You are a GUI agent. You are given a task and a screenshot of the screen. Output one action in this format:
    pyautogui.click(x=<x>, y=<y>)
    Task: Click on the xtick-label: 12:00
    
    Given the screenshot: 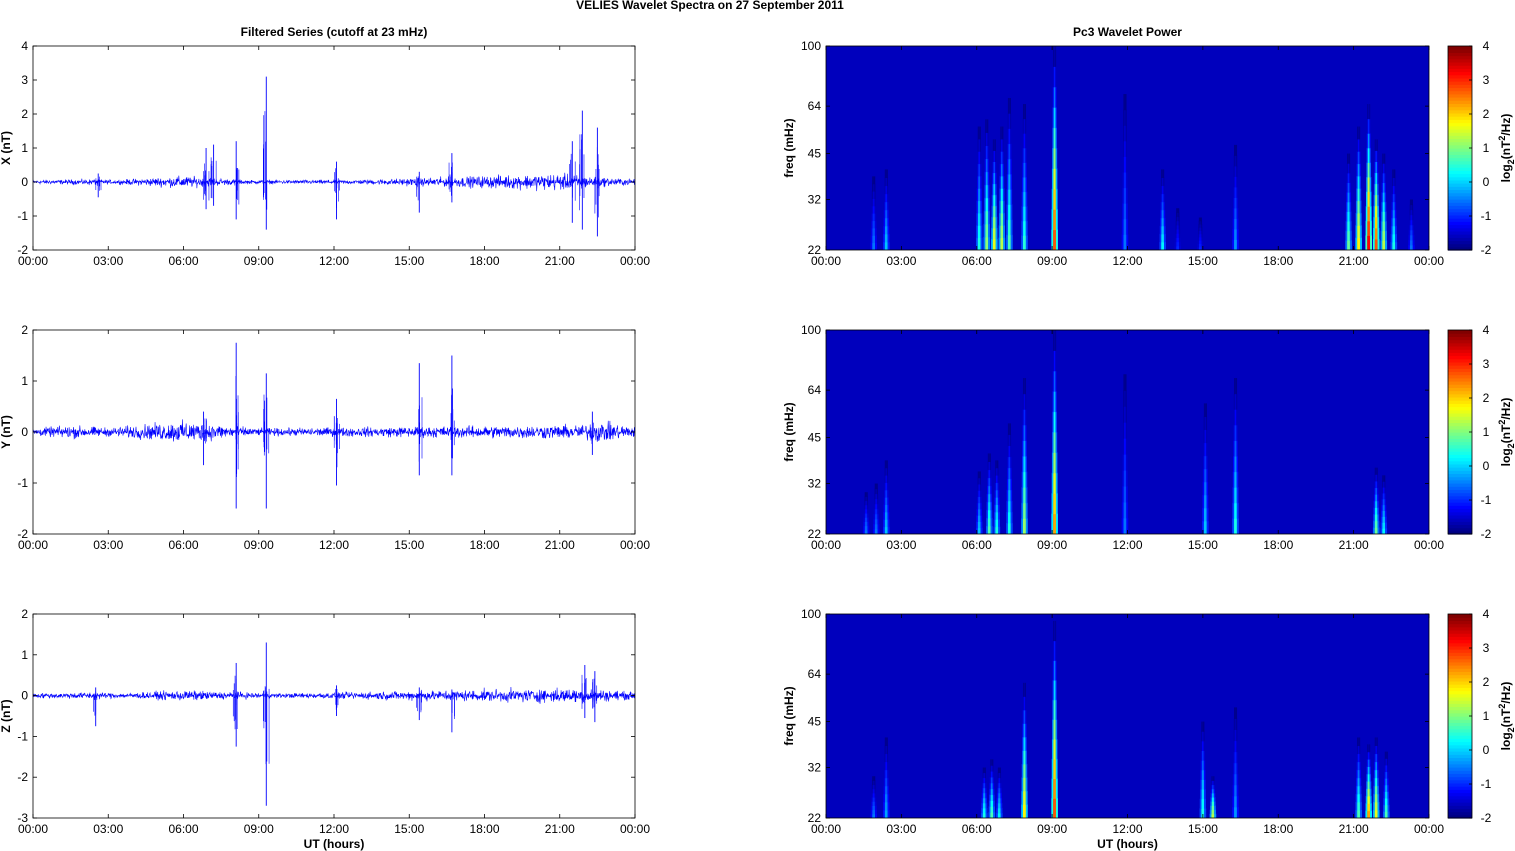 What is the action you would take?
    pyautogui.click(x=1127, y=545)
    